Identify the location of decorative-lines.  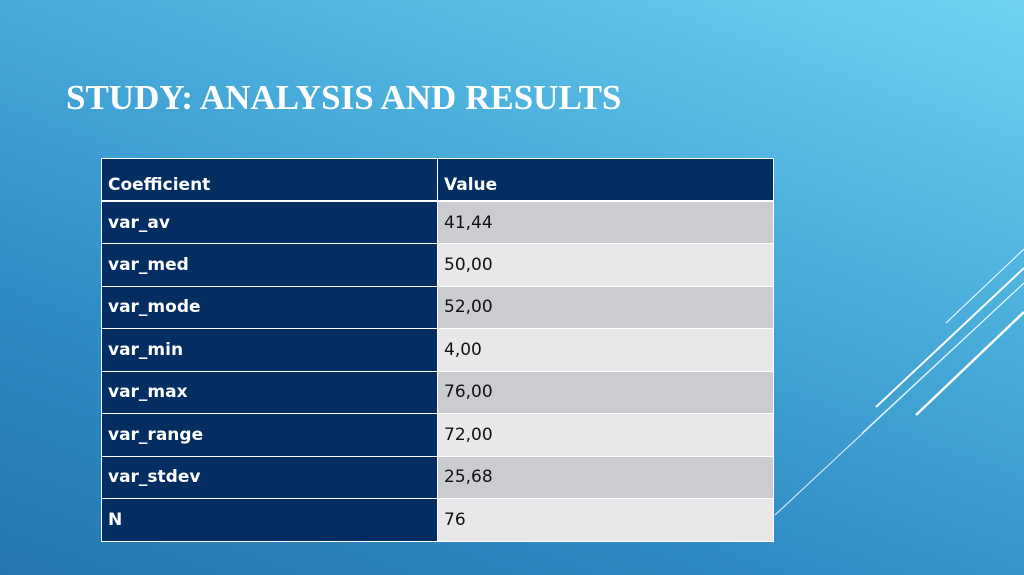
(899, 382).